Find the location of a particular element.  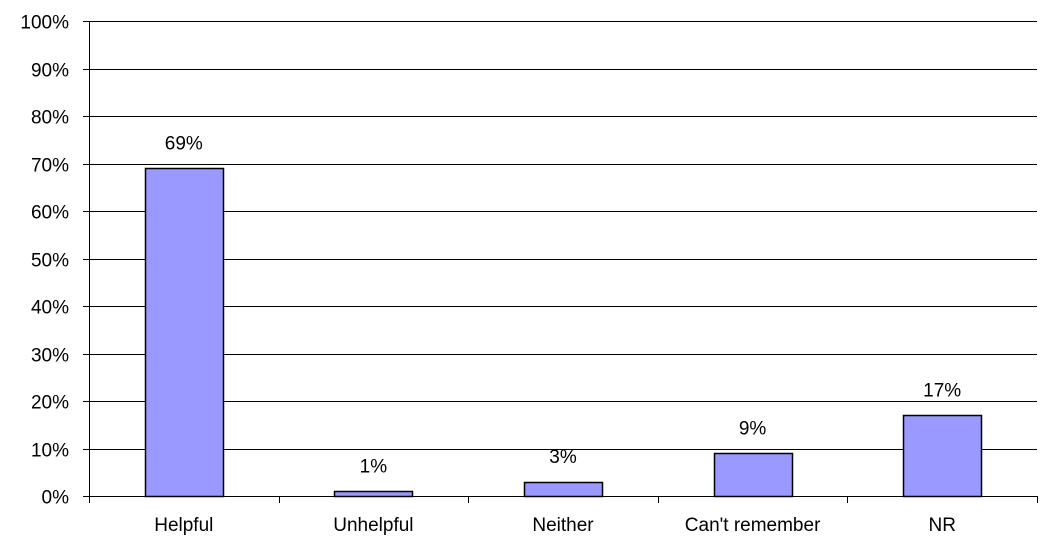

y-tick-label: 100% is located at coordinates (44, 23).